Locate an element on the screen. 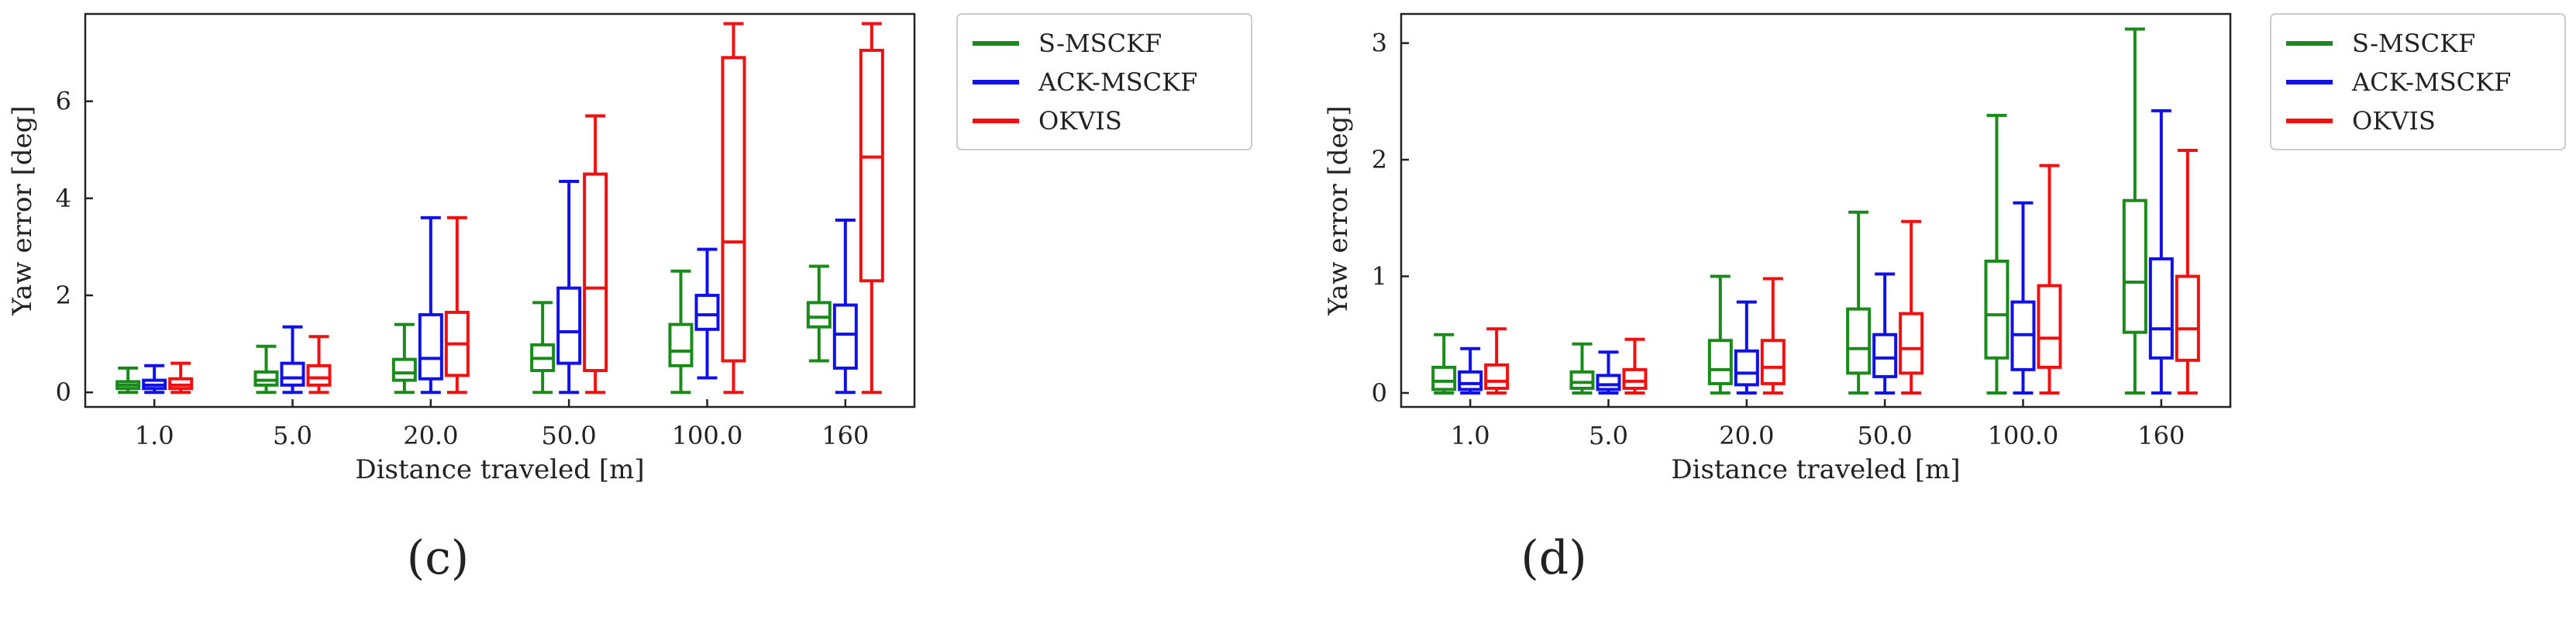  x-tick-label: 5.0 is located at coordinates (292, 435).